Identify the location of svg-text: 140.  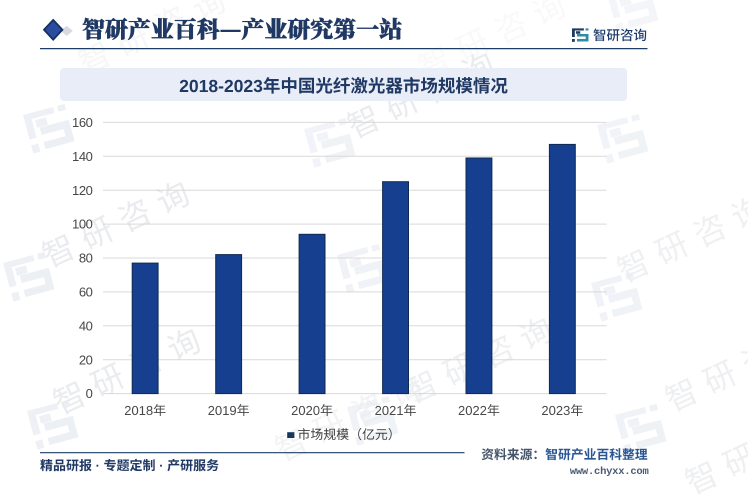
(82, 156).